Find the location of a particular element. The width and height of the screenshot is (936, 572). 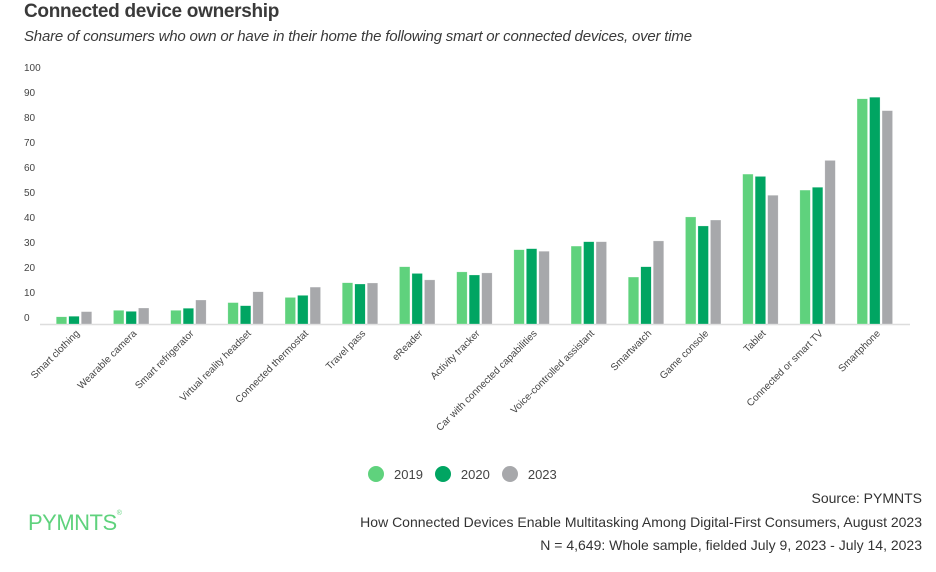

y-tick-label: 50 is located at coordinates (30, 193).